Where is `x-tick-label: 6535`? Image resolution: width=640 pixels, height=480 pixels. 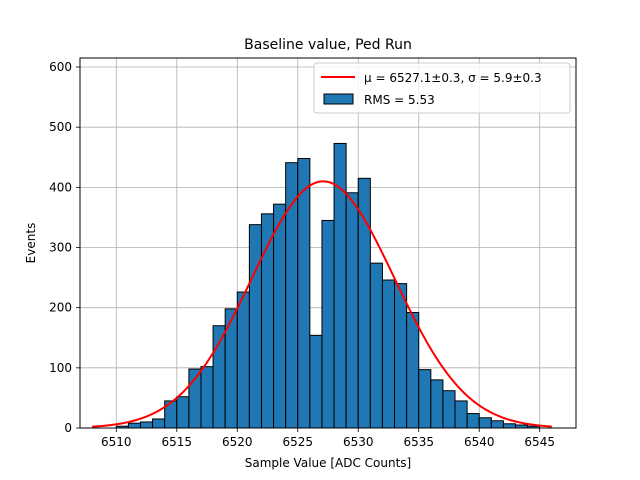 x-tick-label: 6535 is located at coordinates (418, 442).